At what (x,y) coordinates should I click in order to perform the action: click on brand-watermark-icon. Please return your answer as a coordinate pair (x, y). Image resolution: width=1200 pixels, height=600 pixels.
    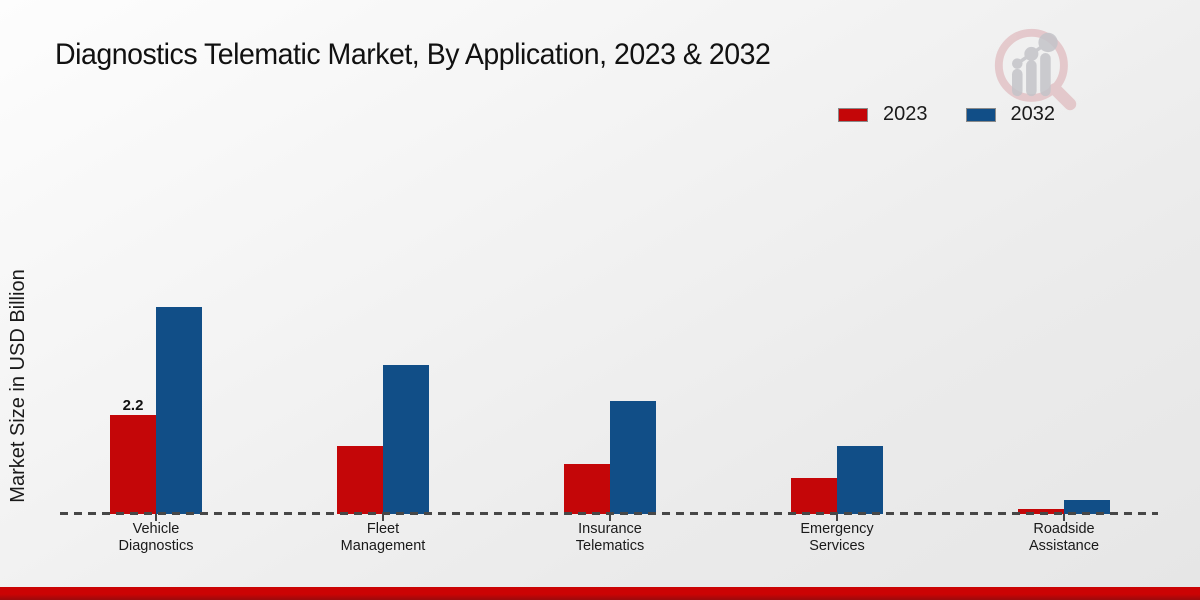
    Looking at the image, I should click on (1035, 69).